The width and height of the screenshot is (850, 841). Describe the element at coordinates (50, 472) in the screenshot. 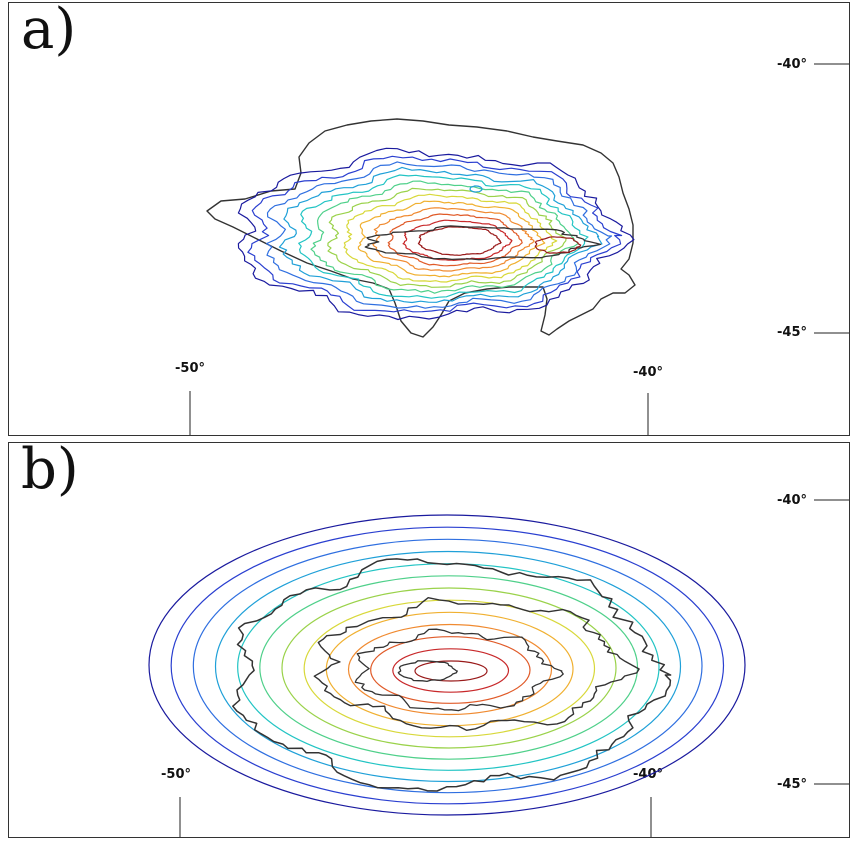

I see `panel-b-label: b)` at that location.